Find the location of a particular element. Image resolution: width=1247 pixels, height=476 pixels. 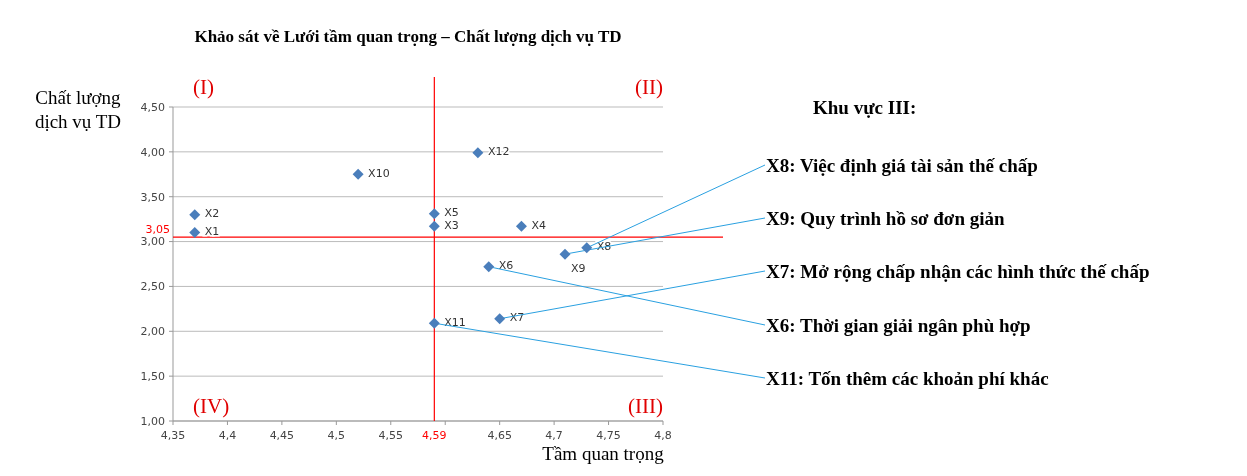

annotation: (IV) is located at coordinates (211, 406).